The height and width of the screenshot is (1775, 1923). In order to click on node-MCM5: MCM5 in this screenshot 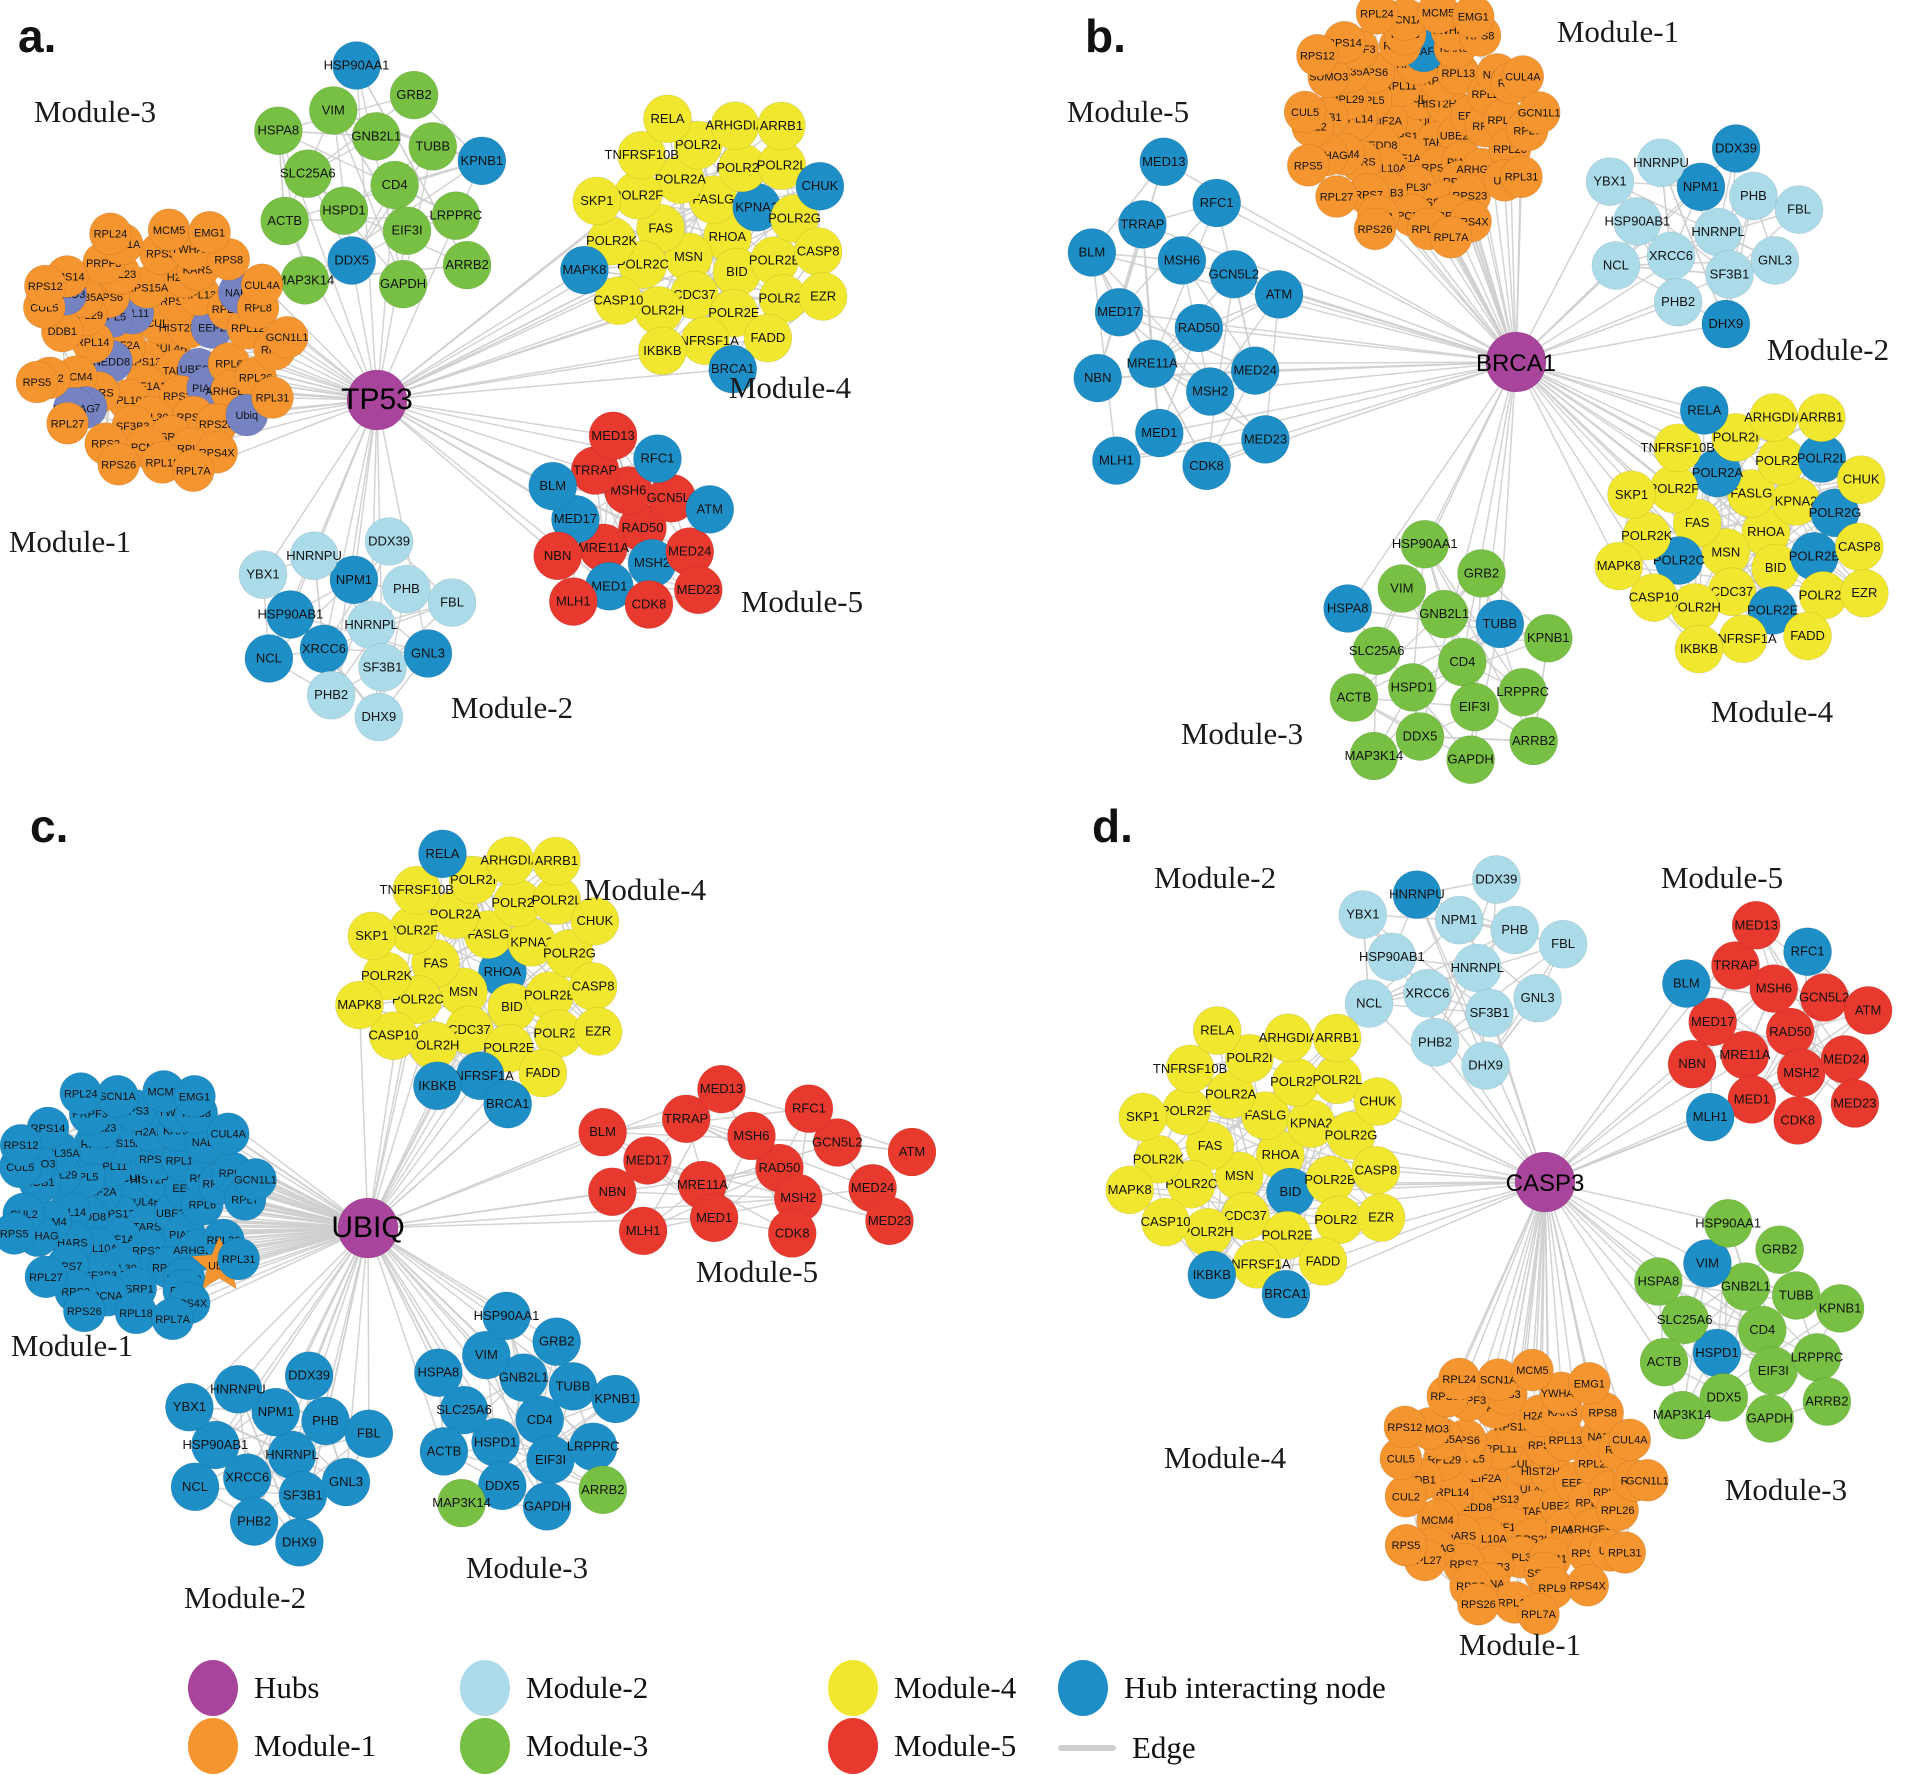, I will do `click(169, 230)`.